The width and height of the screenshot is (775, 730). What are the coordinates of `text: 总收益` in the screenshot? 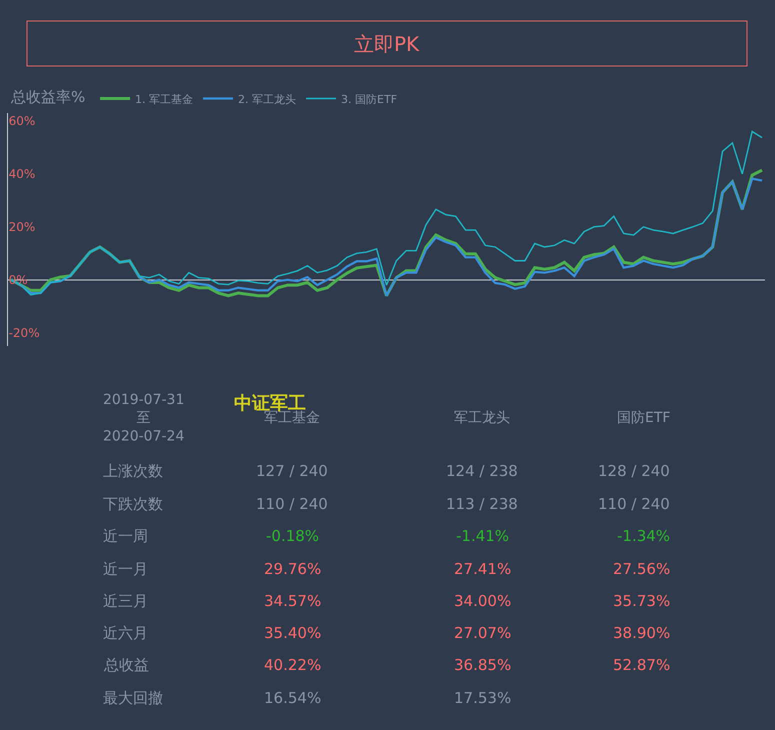 It's located at (126, 665).